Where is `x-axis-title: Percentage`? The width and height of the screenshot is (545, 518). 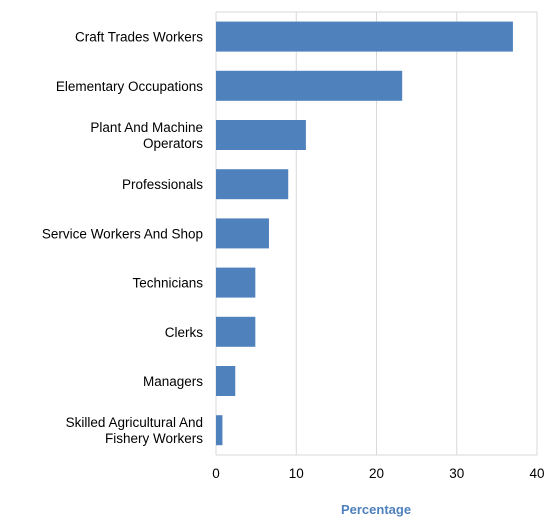
x-axis-title: Percentage is located at coordinates (376, 509).